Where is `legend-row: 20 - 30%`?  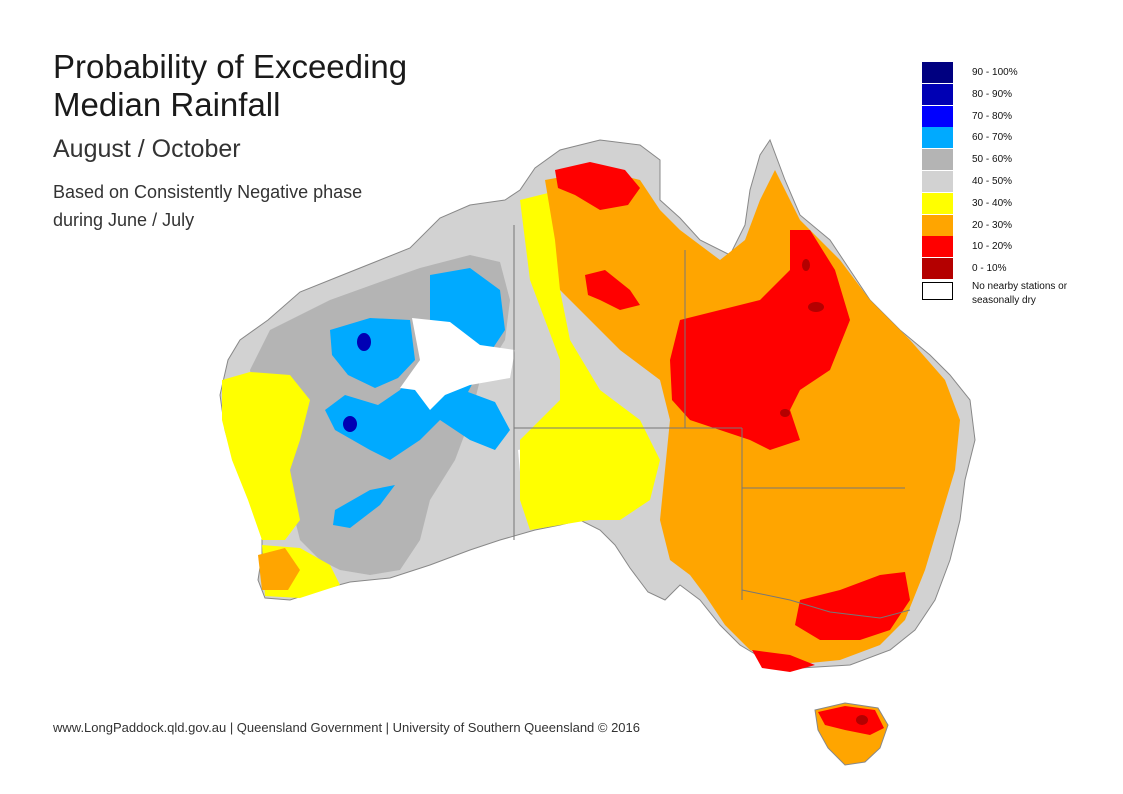
legend-row: 20 - 30% is located at coordinates (1012, 225).